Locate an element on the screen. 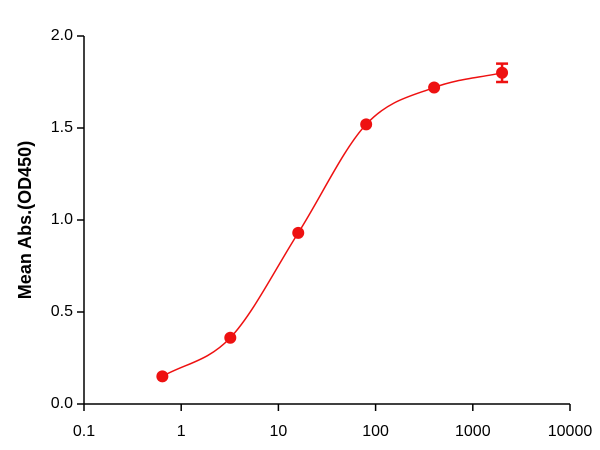  x-tick-label: 0.1 is located at coordinates (84, 431).